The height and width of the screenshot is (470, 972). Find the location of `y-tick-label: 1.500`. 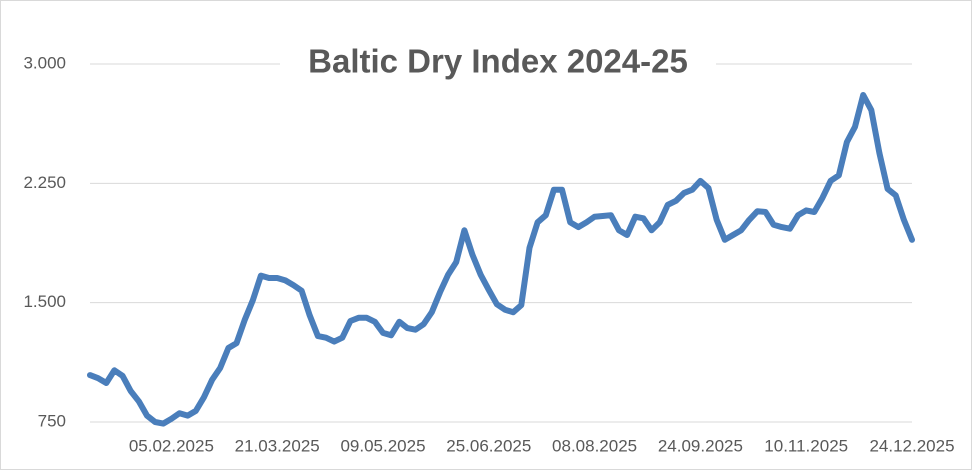

y-tick-label: 1.500 is located at coordinates (44, 301).